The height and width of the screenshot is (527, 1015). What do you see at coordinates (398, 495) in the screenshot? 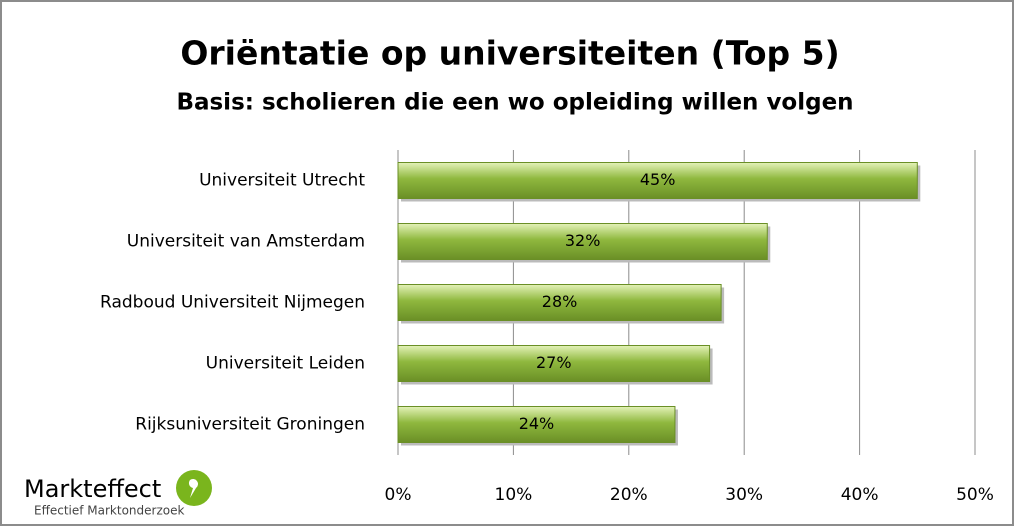
I see `x-tick-label: 0%` at bounding box center [398, 495].